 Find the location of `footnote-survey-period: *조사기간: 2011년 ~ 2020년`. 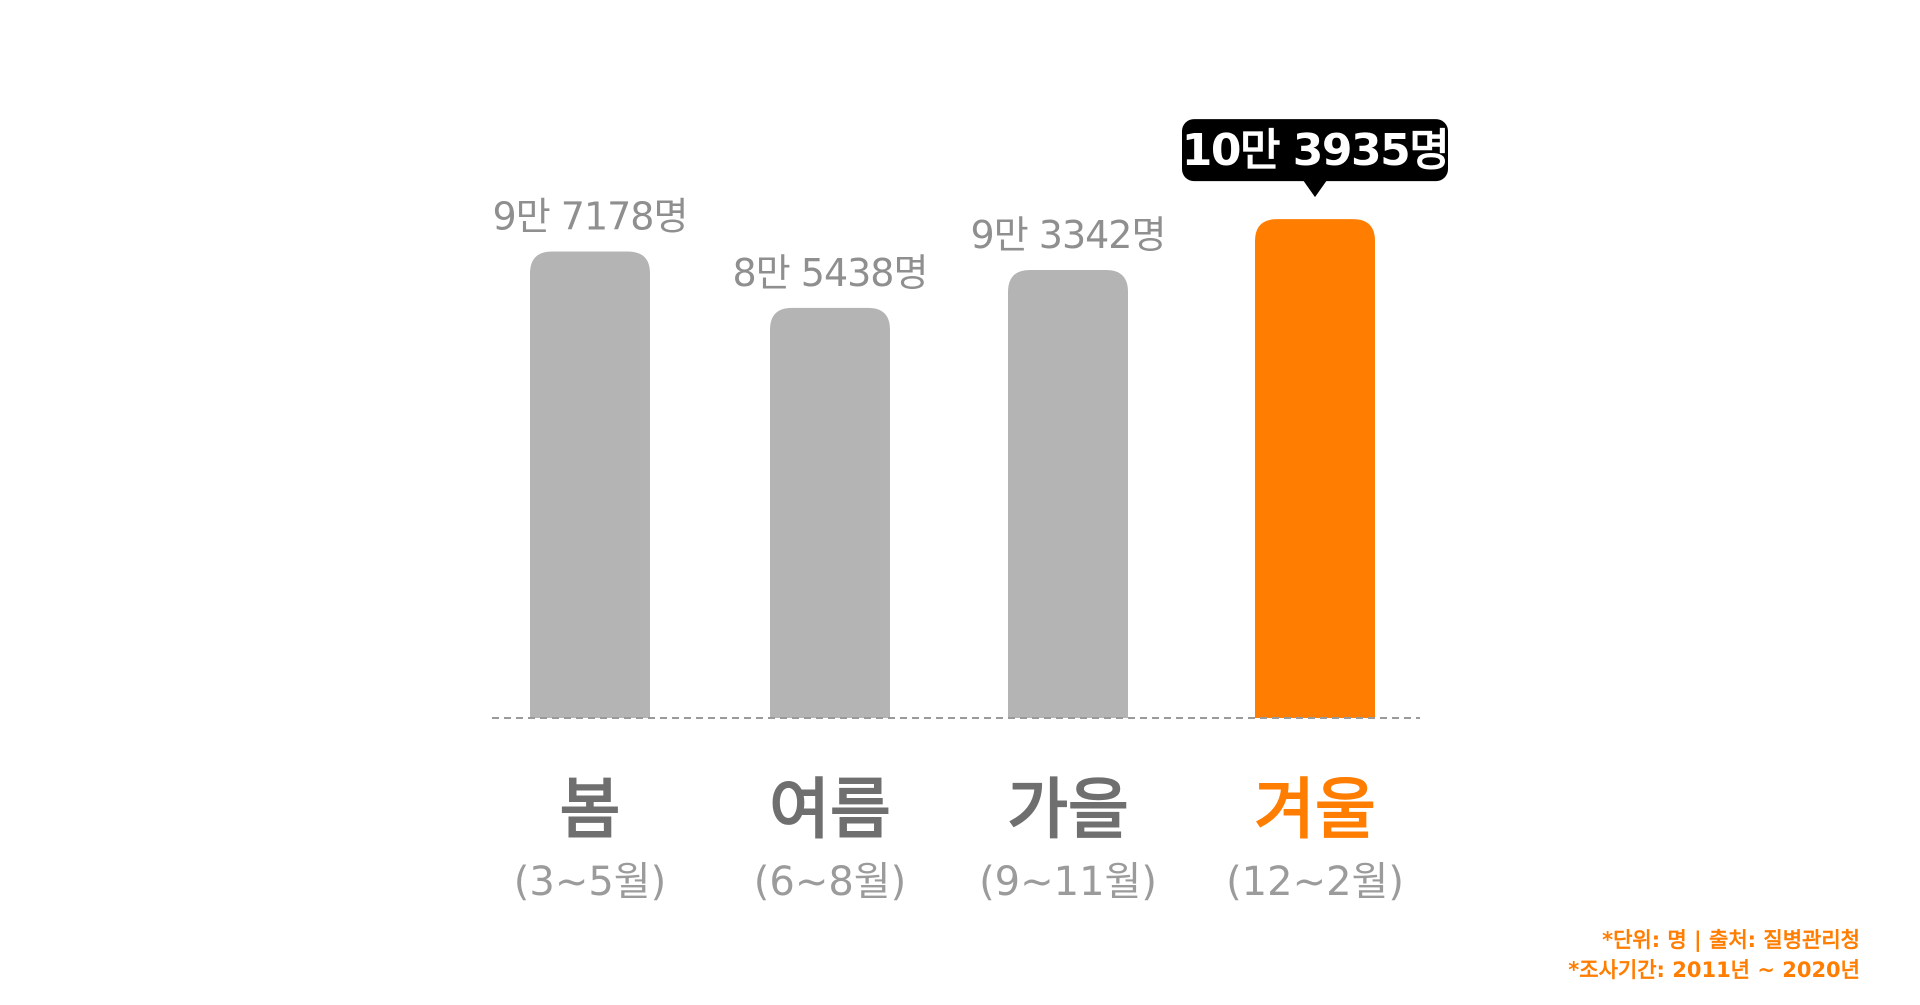

footnote-survey-period: *조사기간: 2011년 ~ 2020년 is located at coordinates (1714, 970).